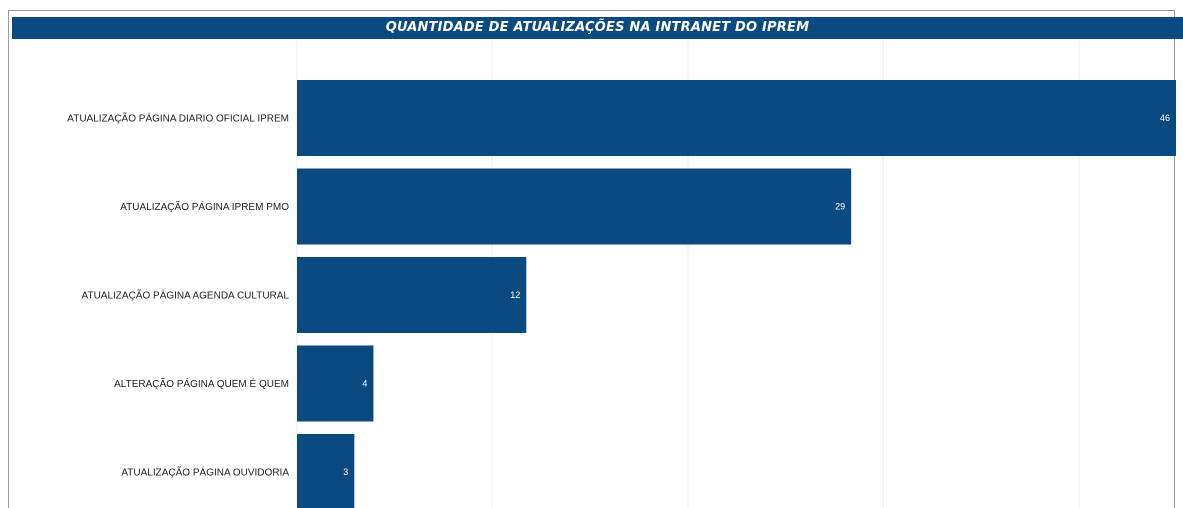 This screenshot has width=1183, height=508. I want to click on category-label-0: ATUALIZAÇÃO PÁGINA DIARIO OFICIAL IPREM, so click(178, 118).